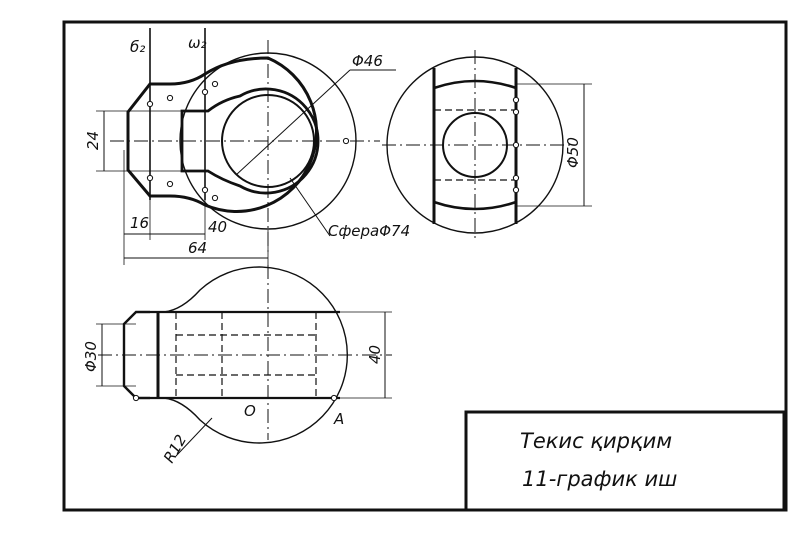 The image size is (800, 533). What do you see at coordinates (91, 356) in the screenshot?
I see `label-dia-30: Φ30` at bounding box center [91, 356].